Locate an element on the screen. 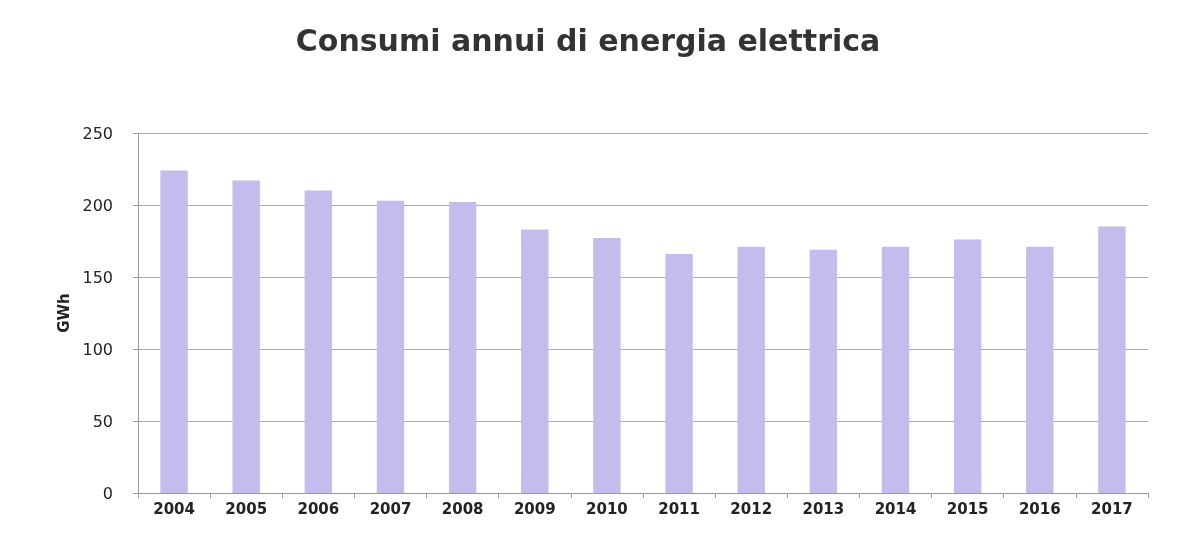 The image size is (1179, 555). x-tick-label: 2017 is located at coordinates (1112, 508).